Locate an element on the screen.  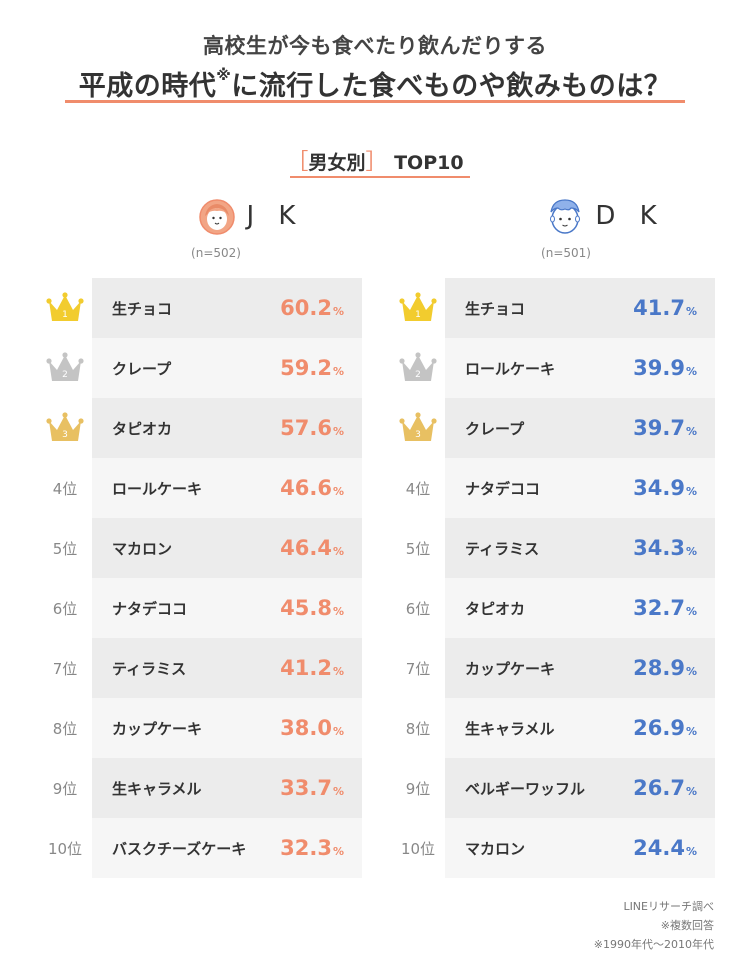
jk-row: 6位 ナタデココ 45.8% is located at coordinates (201, 608).